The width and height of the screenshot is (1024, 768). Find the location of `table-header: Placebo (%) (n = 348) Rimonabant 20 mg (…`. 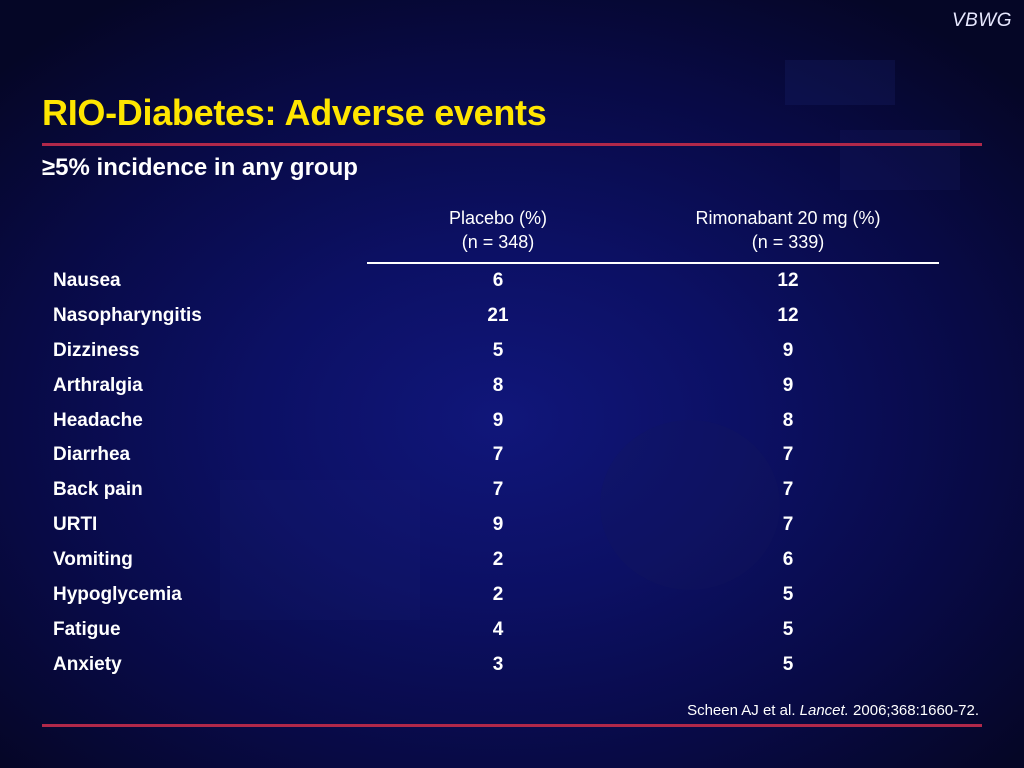

table-header: Placebo (%) (n = 348) Rimonabant 20 mg (… is located at coordinates (492, 234).